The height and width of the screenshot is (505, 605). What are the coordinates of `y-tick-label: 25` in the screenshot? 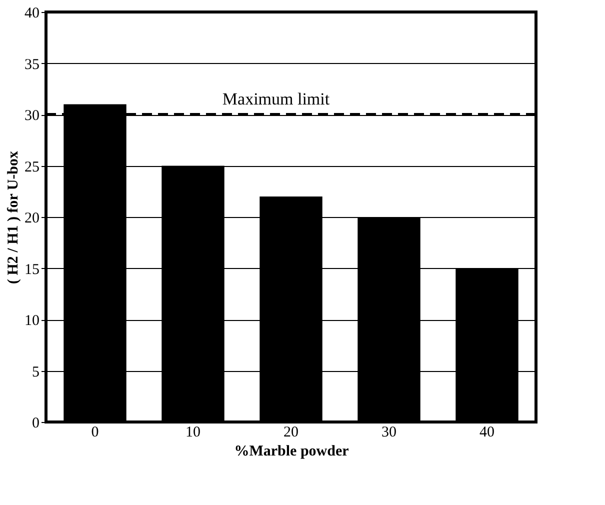 It's located at (32, 167).